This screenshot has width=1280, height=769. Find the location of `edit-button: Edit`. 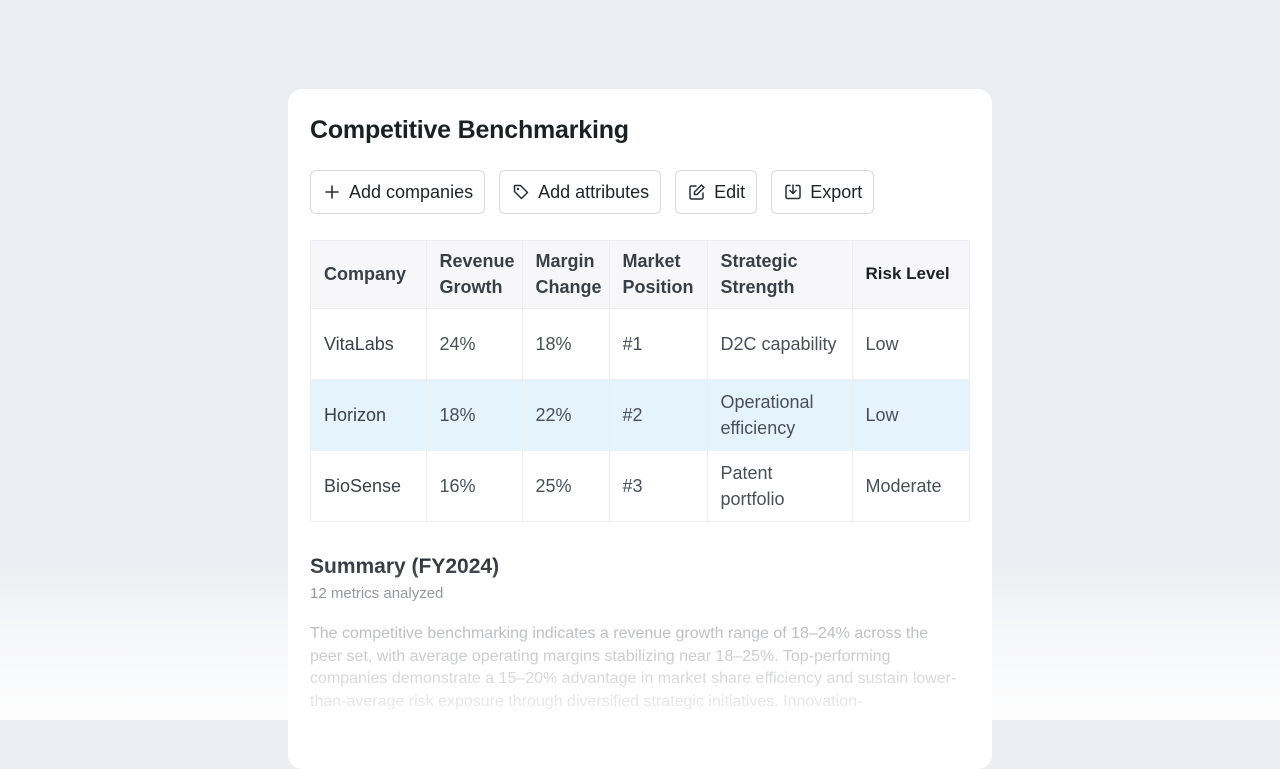

edit-button: Edit is located at coordinates (716, 192).